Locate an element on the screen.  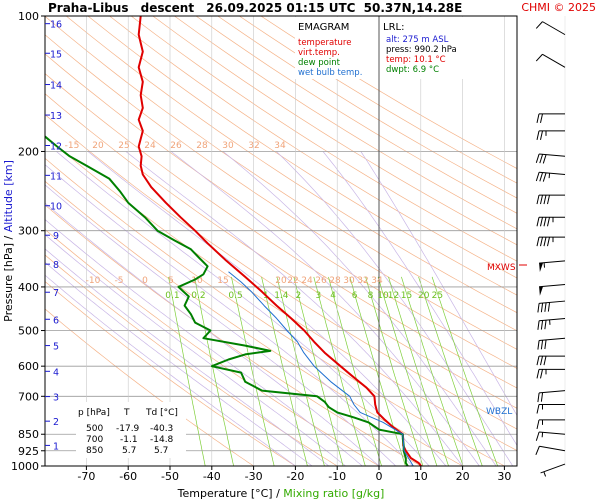
temperature-tick-label: 0 is located at coordinates (379, 476).